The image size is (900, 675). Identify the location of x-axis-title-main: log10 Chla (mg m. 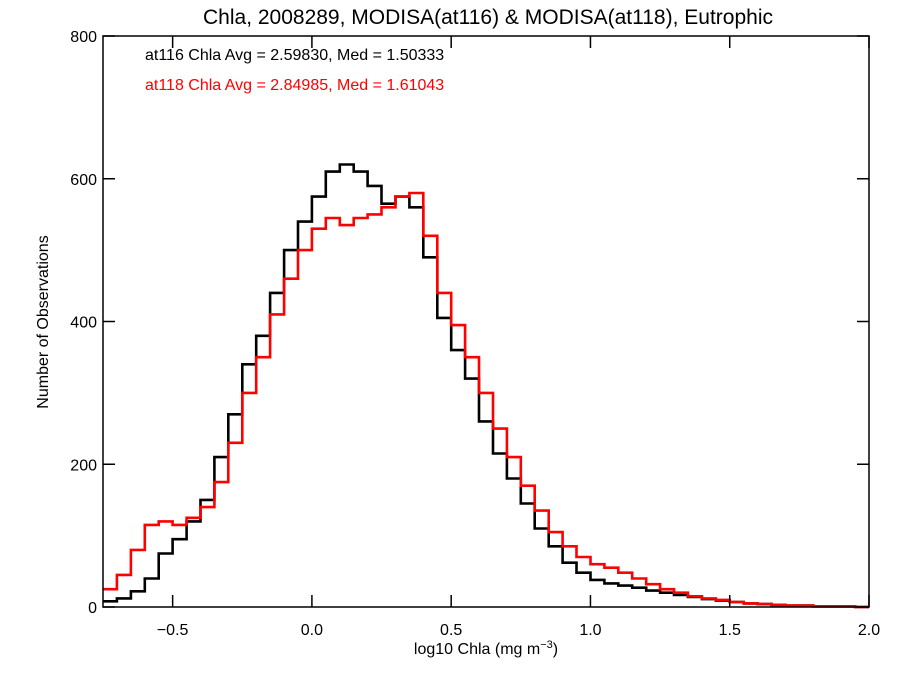
(477, 649).